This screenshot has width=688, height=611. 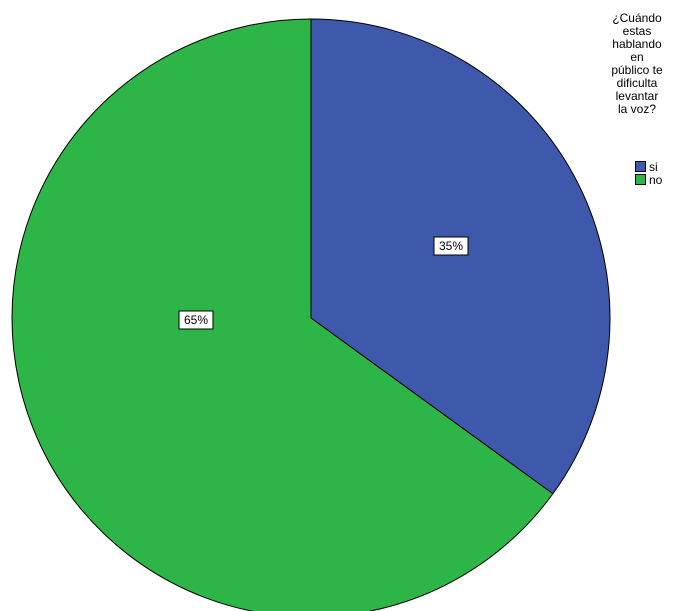 I want to click on data-label-si: 35%, so click(x=451, y=246).